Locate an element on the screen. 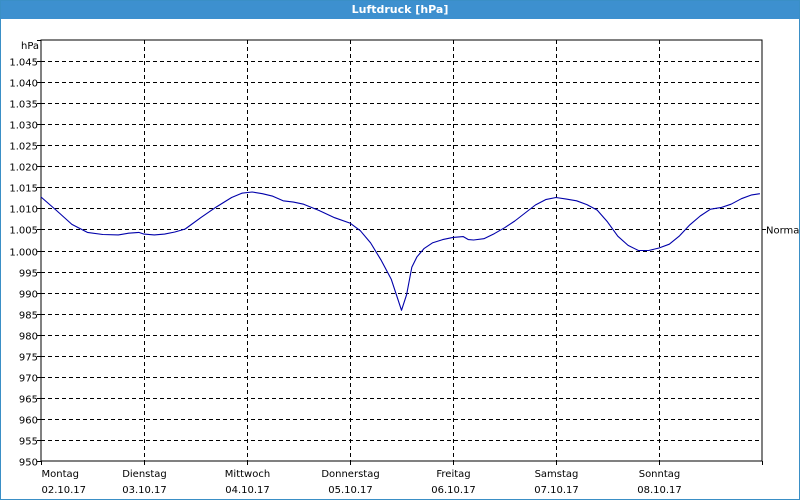  y-tick-label: 970 is located at coordinates (28, 379).